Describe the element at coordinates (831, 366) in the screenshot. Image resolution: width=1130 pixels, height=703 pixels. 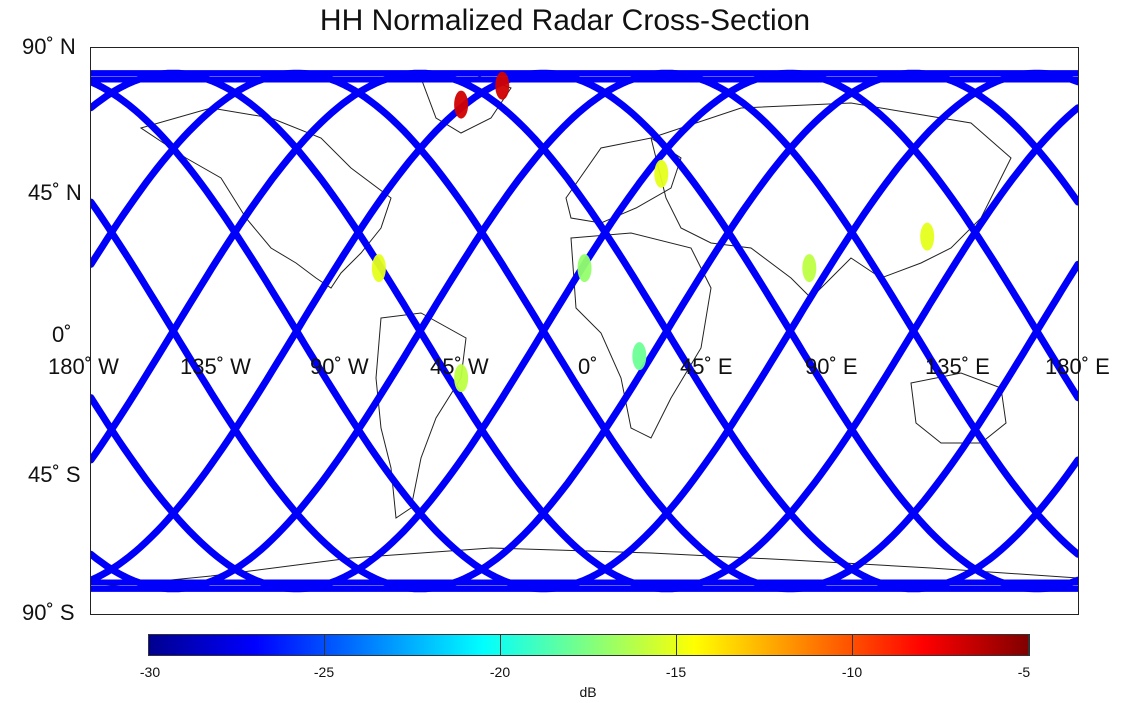
I see `lon-label-90e: 90˚ E` at that location.